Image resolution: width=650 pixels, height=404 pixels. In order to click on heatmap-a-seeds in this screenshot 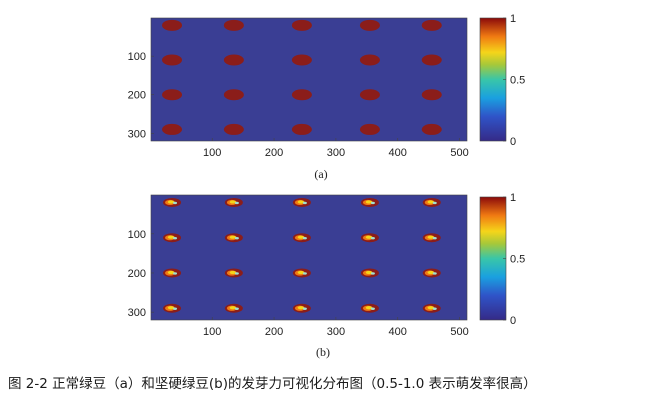, I will do `click(302, 77)`.